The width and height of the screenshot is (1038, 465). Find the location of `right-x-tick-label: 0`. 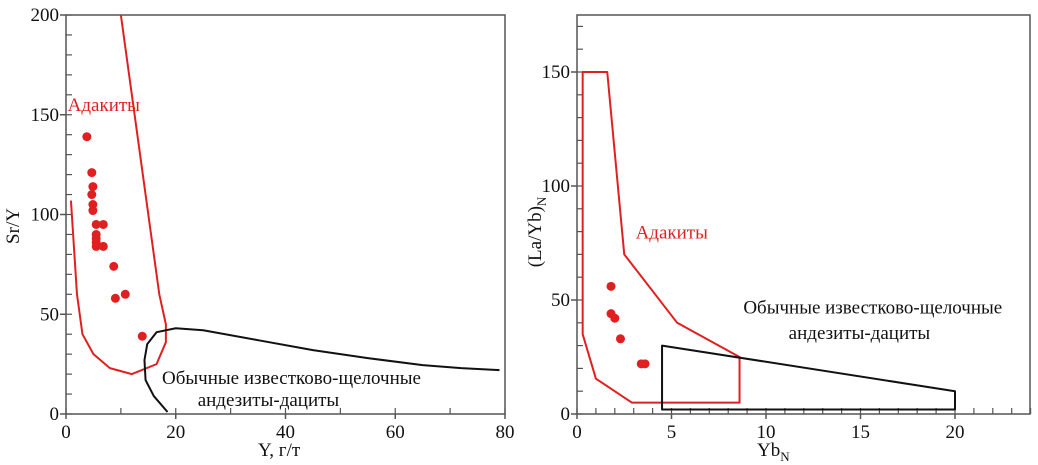

right-x-tick-label: 0 is located at coordinates (577, 432).